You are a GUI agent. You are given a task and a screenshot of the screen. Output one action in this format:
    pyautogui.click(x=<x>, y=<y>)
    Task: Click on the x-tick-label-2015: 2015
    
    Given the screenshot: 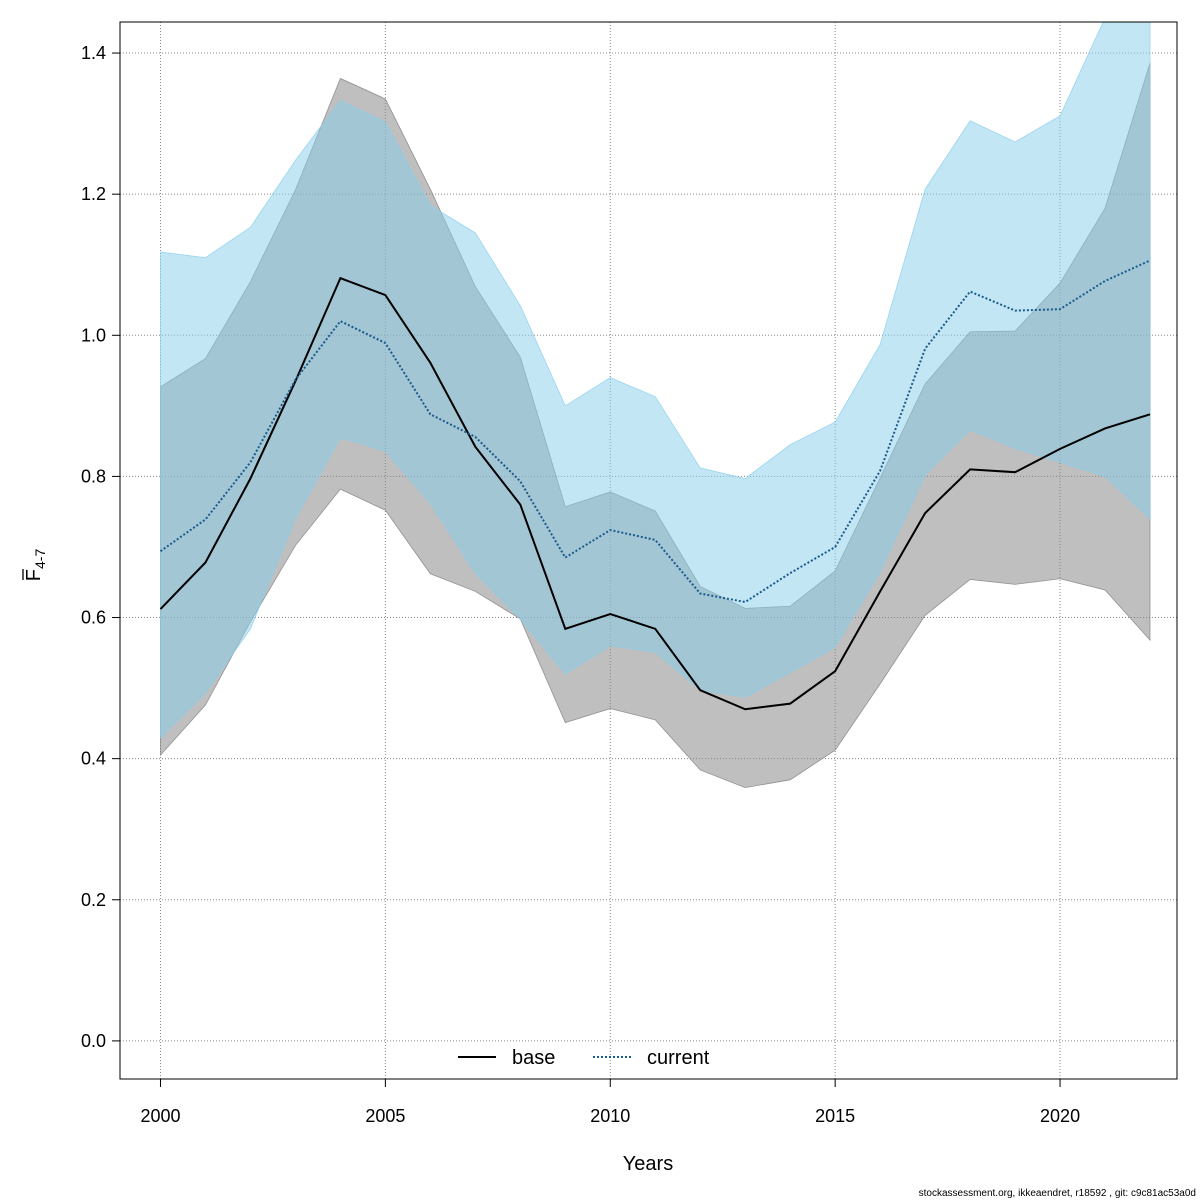 What is the action you would take?
    pyautogui.click(x=835, y=1116)
    